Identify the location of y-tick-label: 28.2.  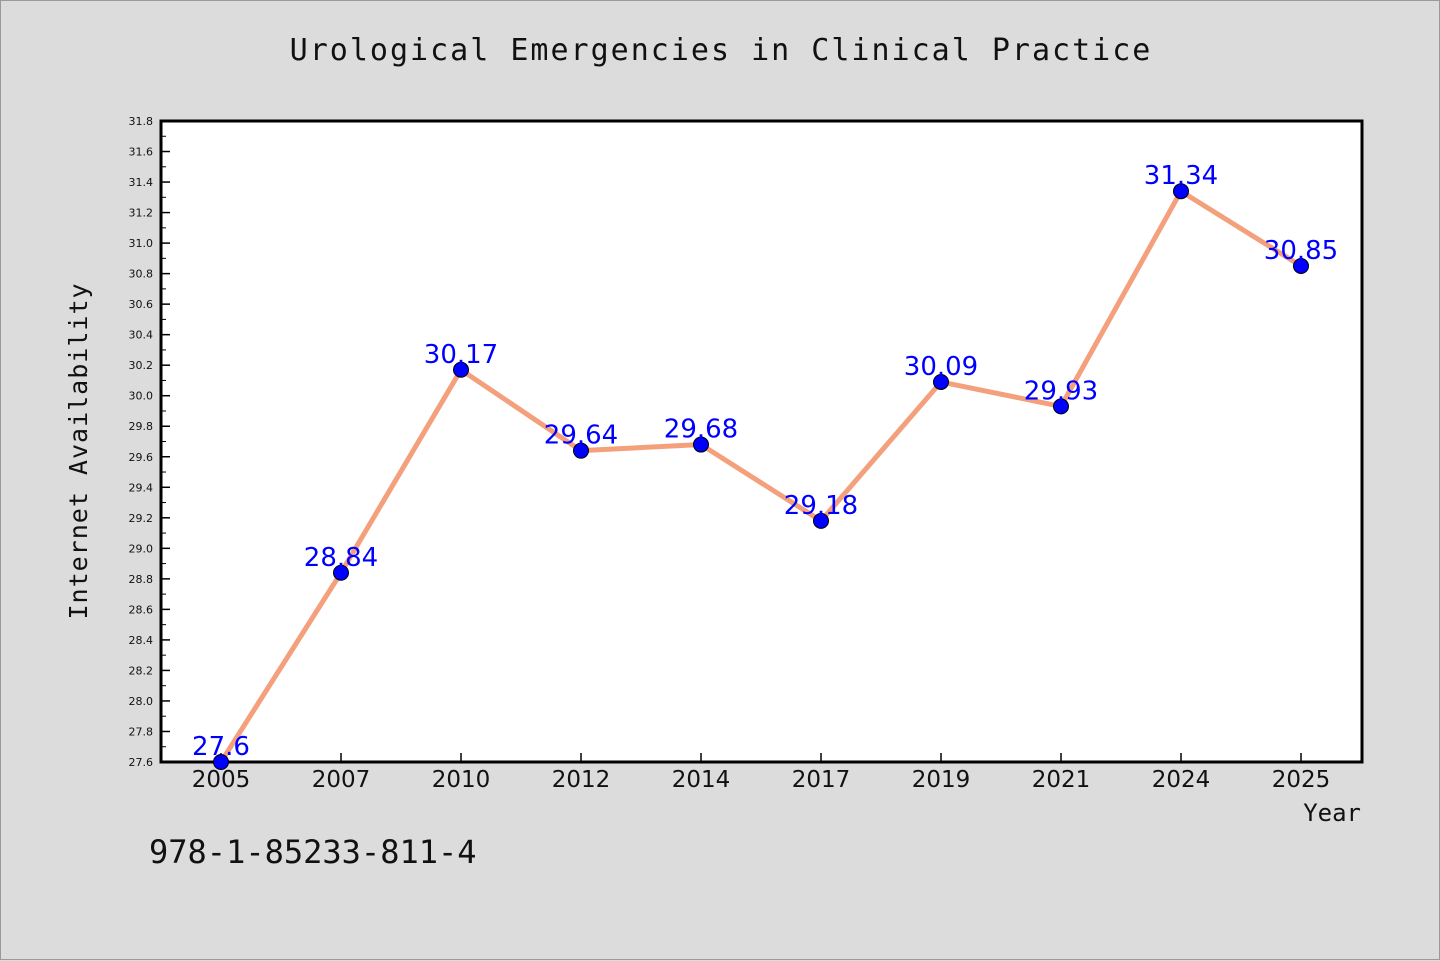
(141, 670).